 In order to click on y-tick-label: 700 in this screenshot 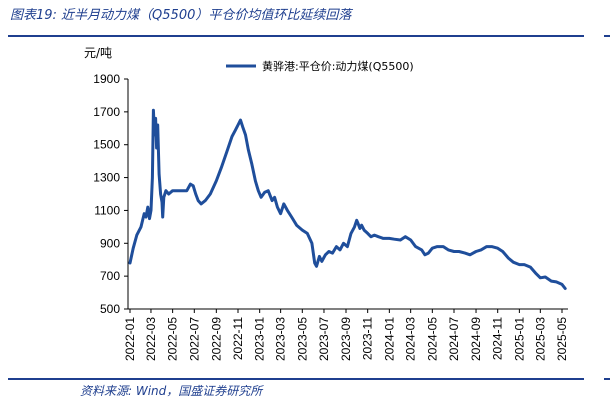, I will do `click(110, 276)`.